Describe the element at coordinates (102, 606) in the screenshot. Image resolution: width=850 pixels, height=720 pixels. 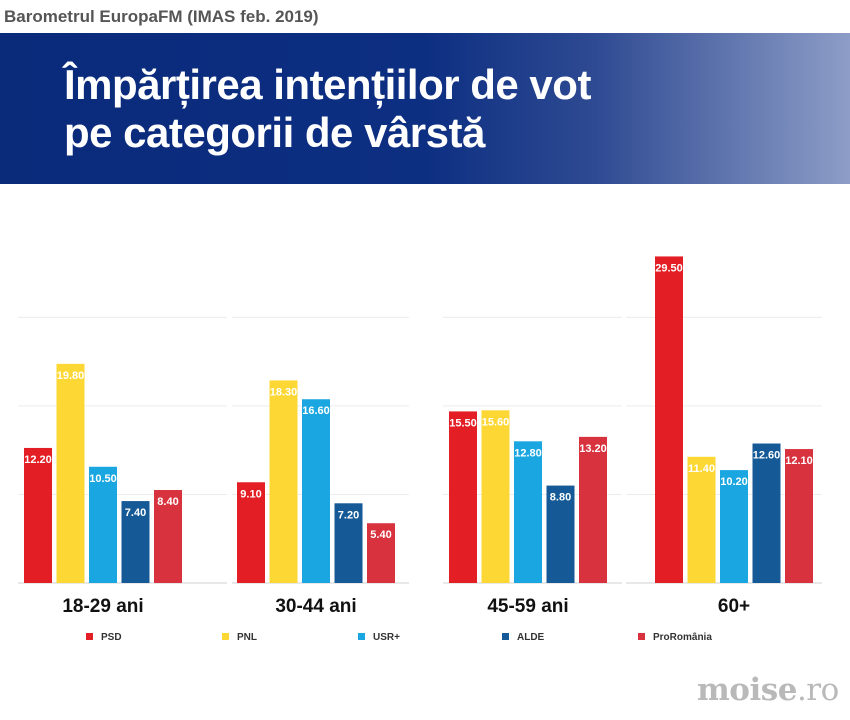
I see `category-label: 18-29 ani` at that location.